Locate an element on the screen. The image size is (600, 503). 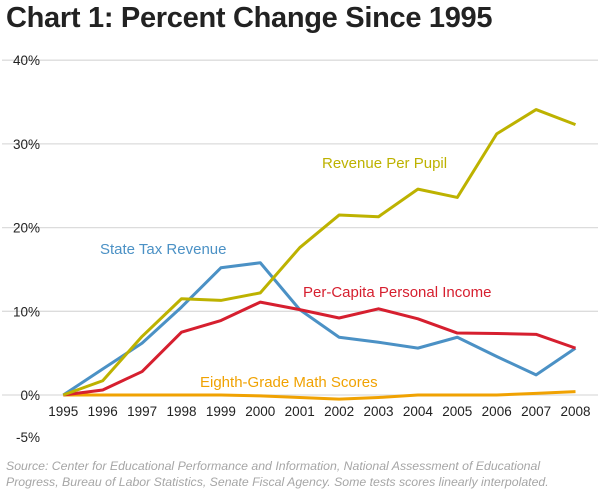
series-line is located at coordinates (319, 395).